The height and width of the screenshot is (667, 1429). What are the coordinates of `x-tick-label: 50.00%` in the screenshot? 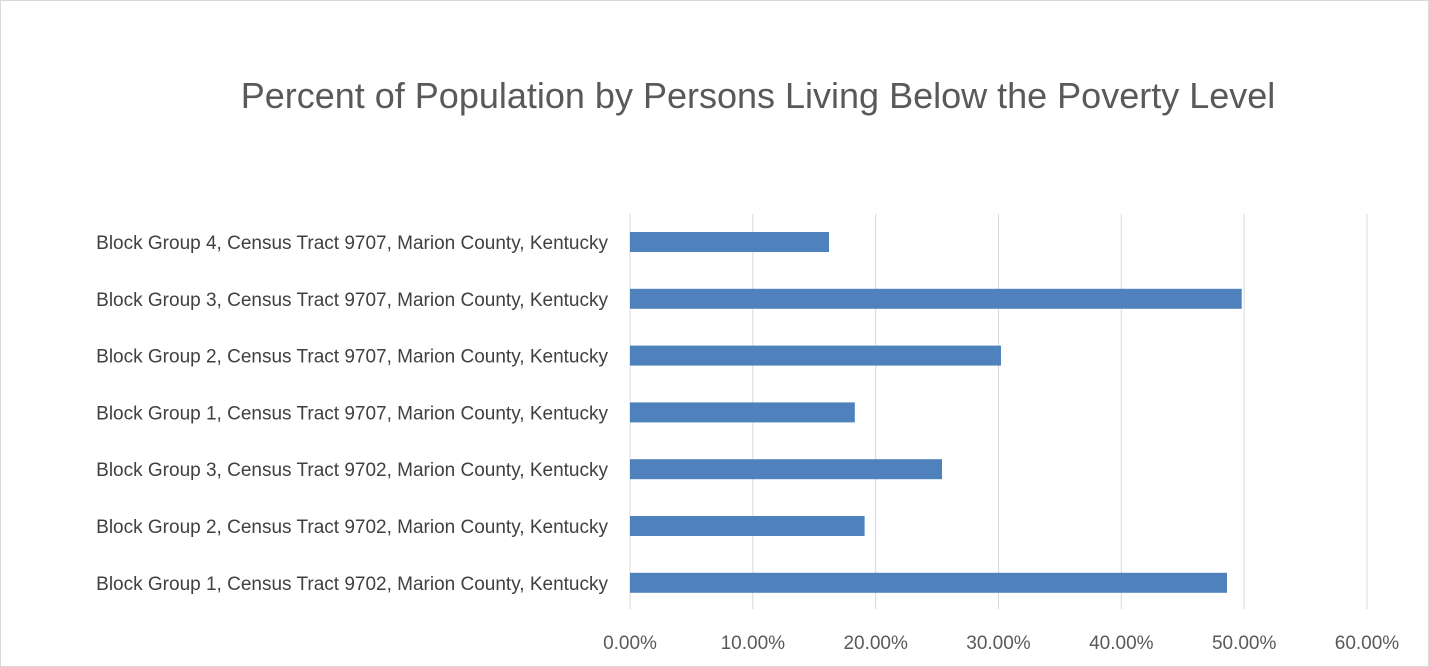 It's located at (1244, 643).